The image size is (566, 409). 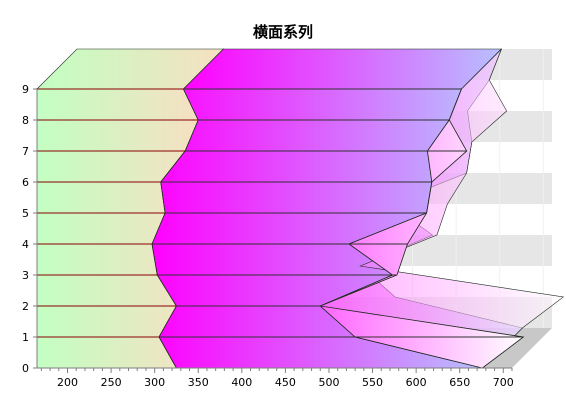 I want to click on y-tick-label: 8, so click(x=25, y=120).